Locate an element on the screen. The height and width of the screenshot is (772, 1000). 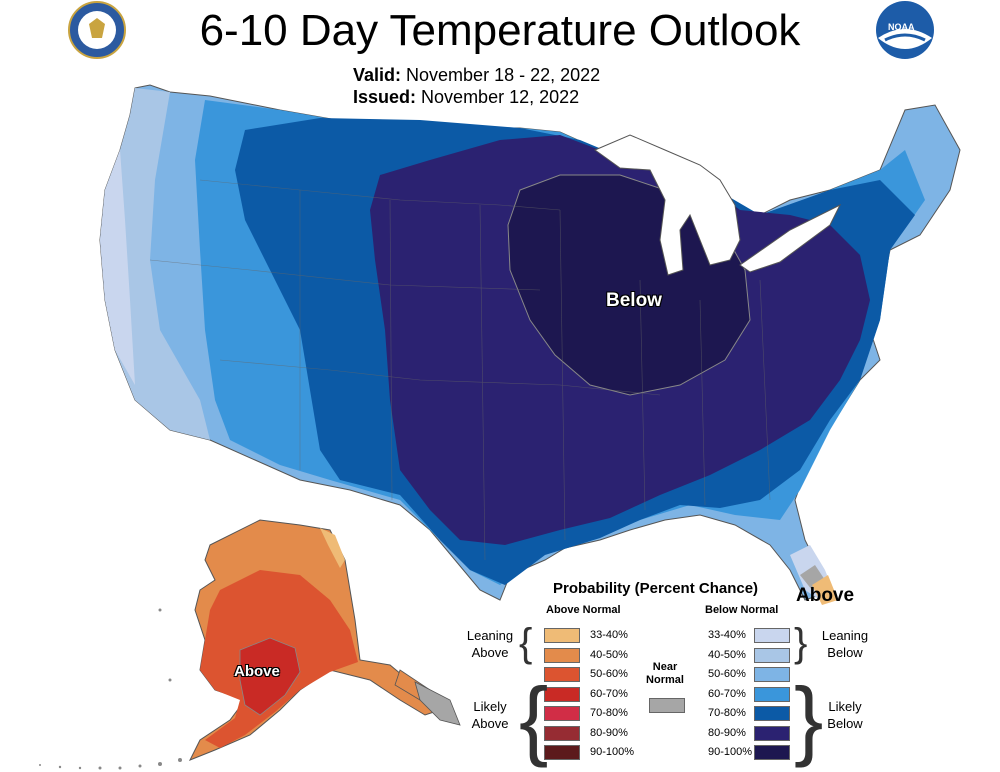
legend-above-header: Above Normal is located at coordinates (583, 610).